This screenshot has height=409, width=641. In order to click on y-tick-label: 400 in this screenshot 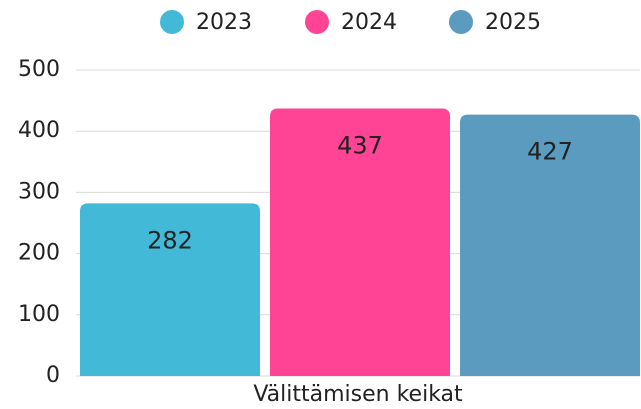, I will do `click(39, 130)`.